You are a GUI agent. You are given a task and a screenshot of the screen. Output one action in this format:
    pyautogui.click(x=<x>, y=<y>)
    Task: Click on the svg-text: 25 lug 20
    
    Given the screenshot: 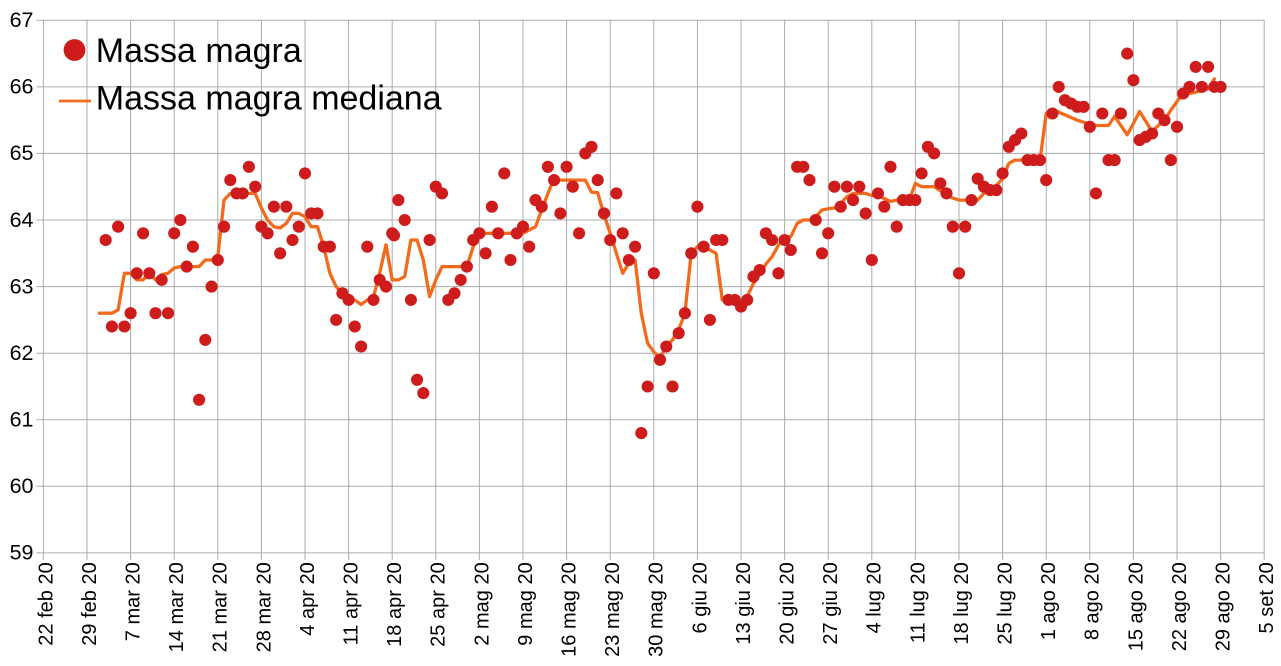 What is the action you would take?
    pyautogui.click(x=1006, y=603)
    